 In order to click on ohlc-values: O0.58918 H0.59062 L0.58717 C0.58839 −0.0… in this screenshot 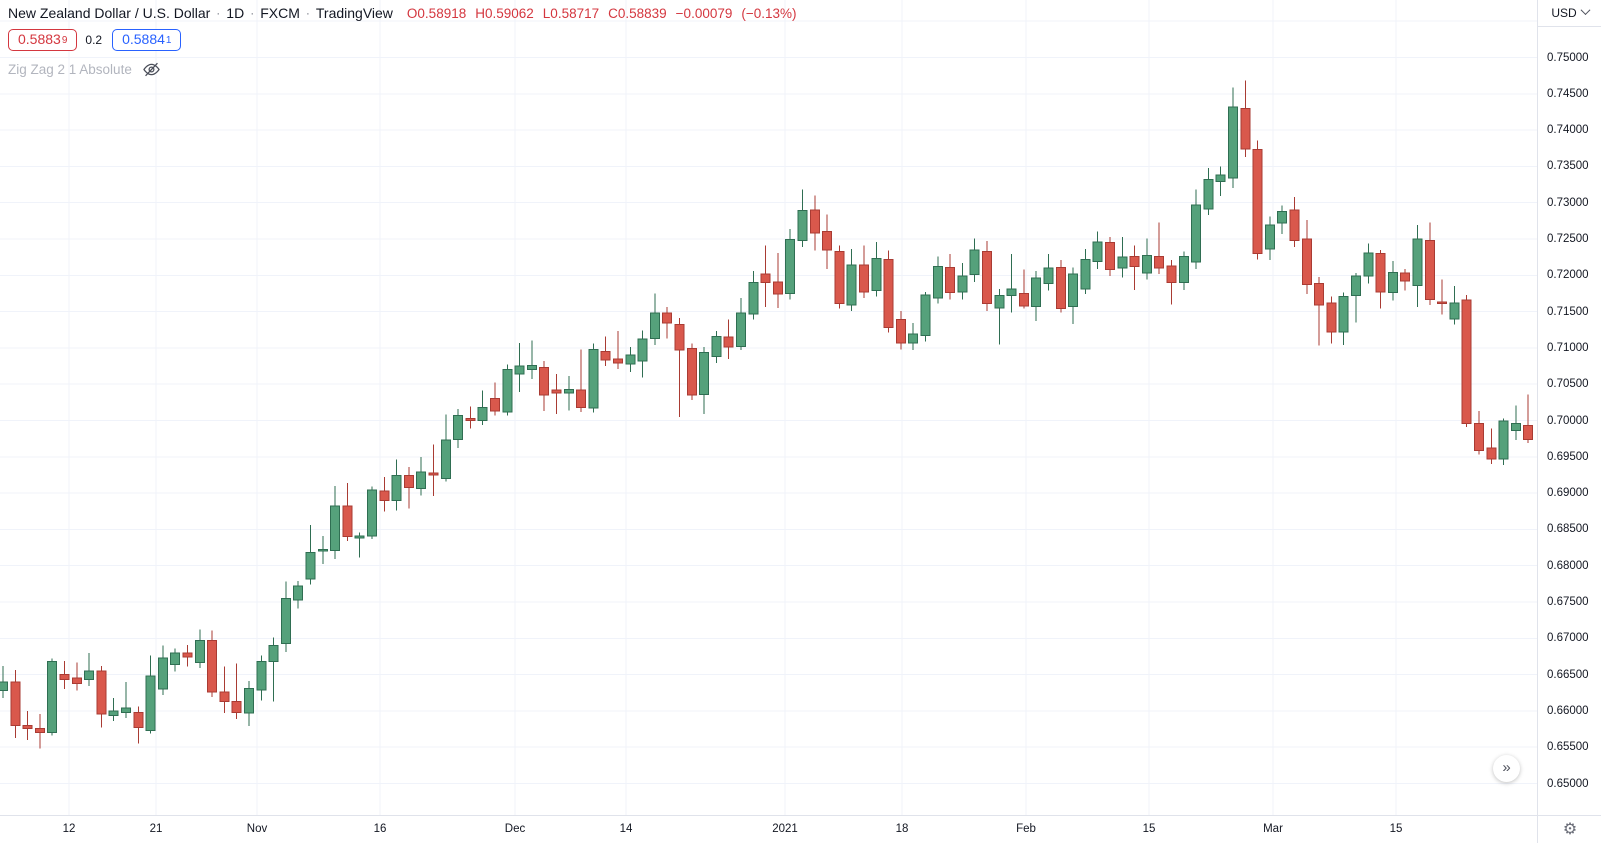, I will do `click(606, 13)`.